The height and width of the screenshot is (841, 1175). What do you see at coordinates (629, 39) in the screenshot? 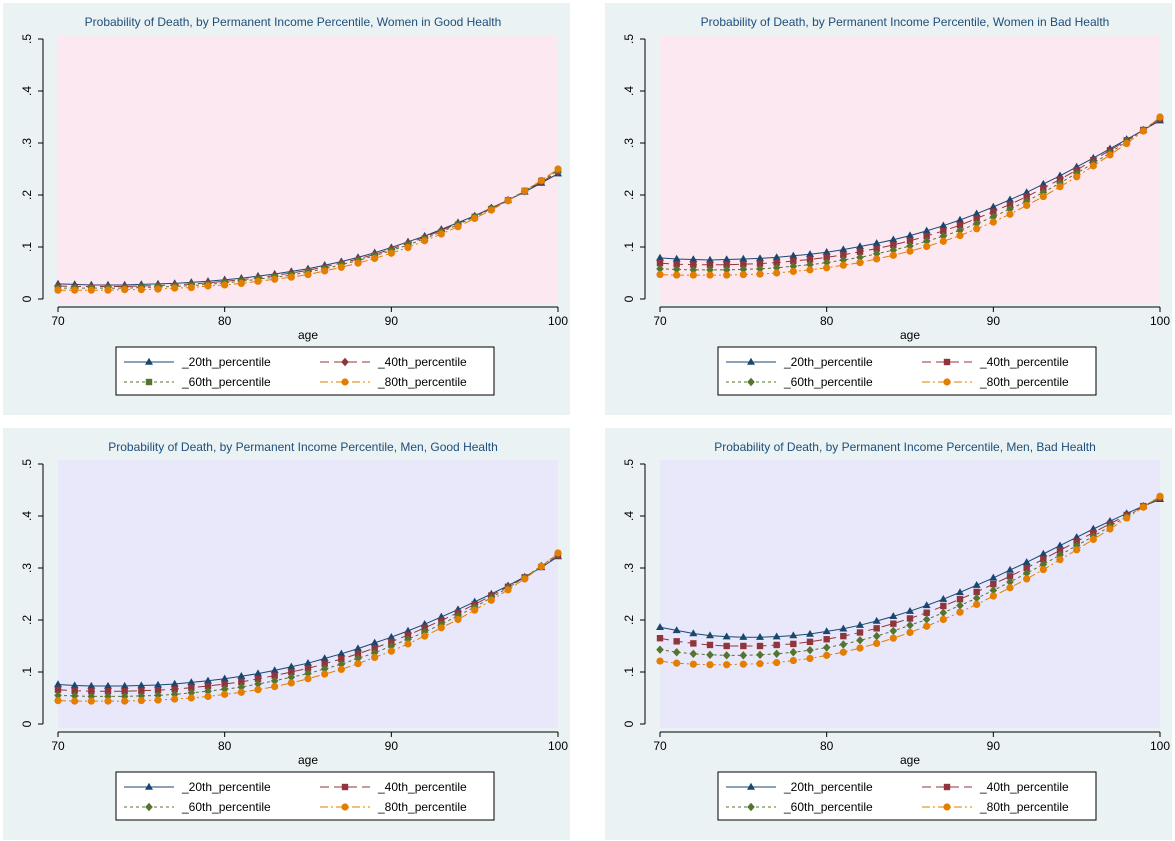
I see `y-tick-label: .5` at bounding box center [629, 39].